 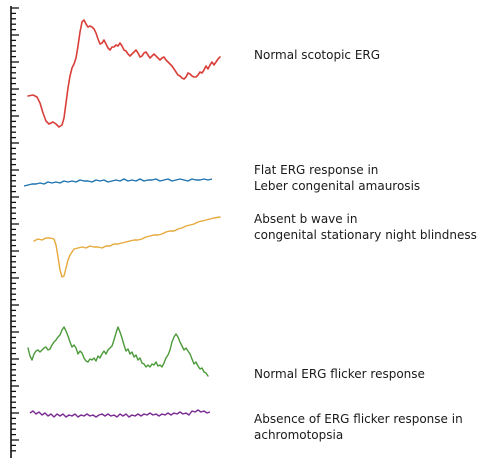 I want to click on ruler-ticks, so click(x=15, y=229).